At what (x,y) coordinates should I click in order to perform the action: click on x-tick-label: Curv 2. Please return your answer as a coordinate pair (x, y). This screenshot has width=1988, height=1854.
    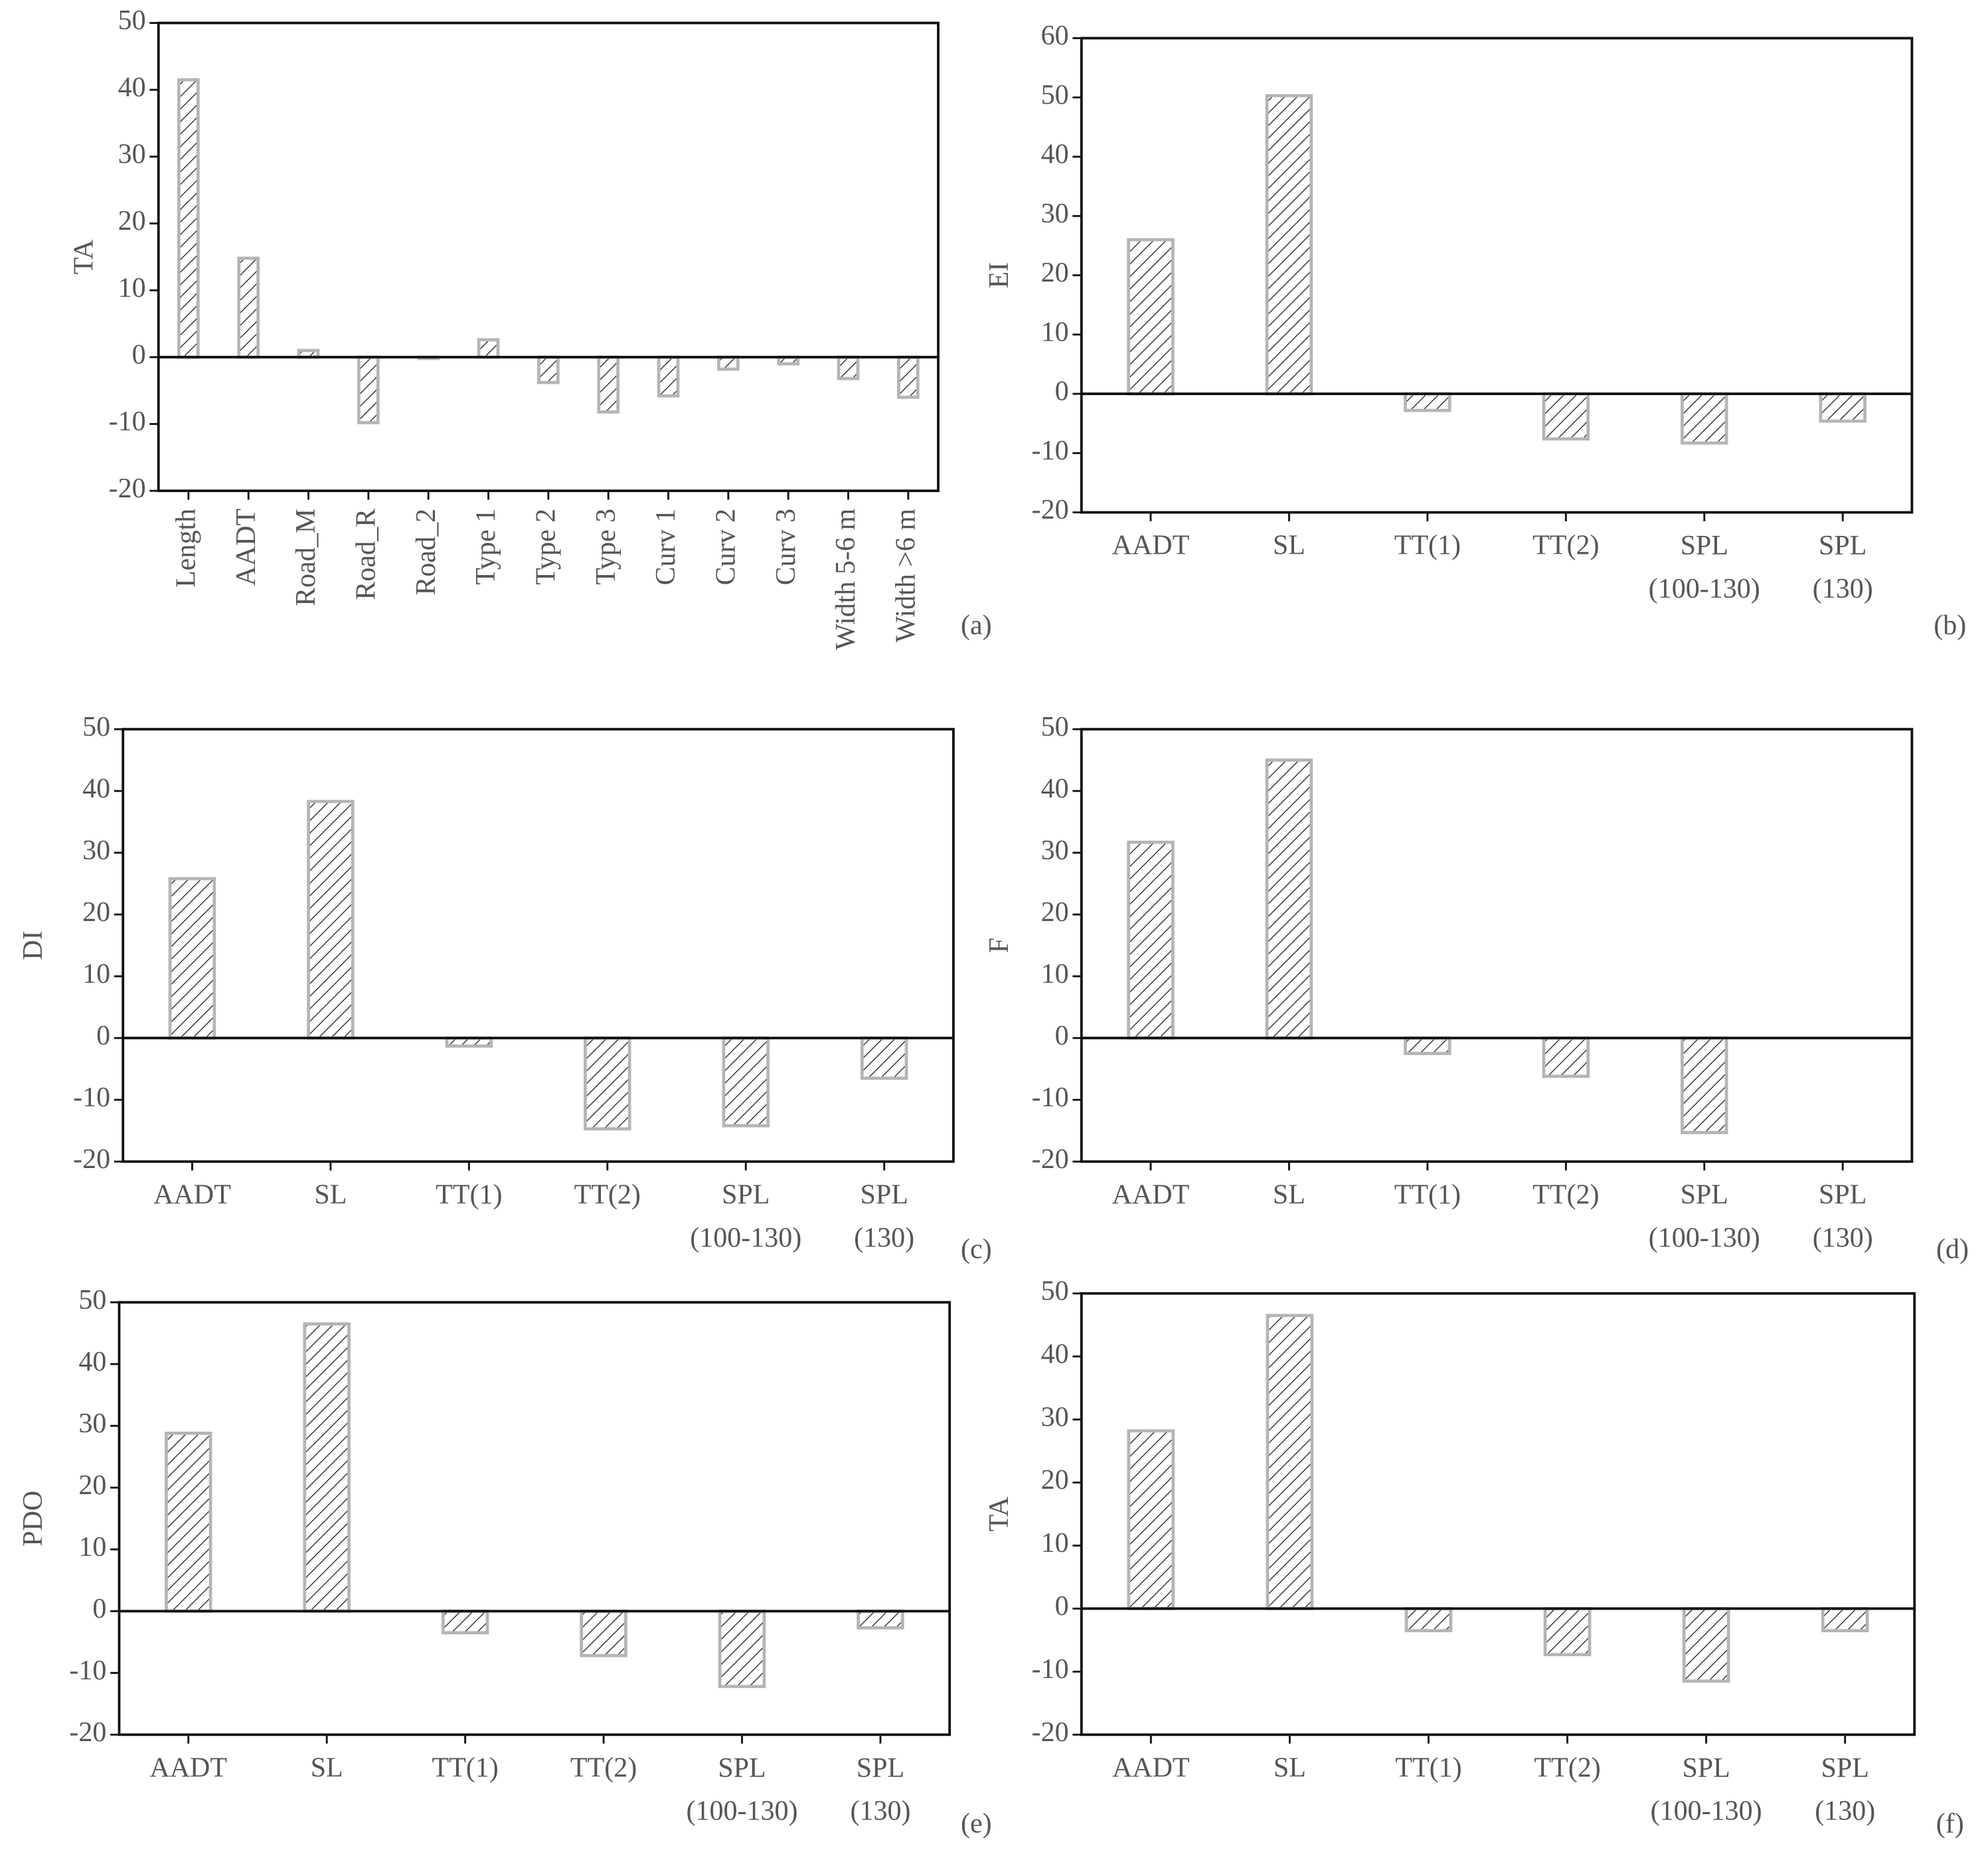
    Looking at the image, I should click on (725, 547).